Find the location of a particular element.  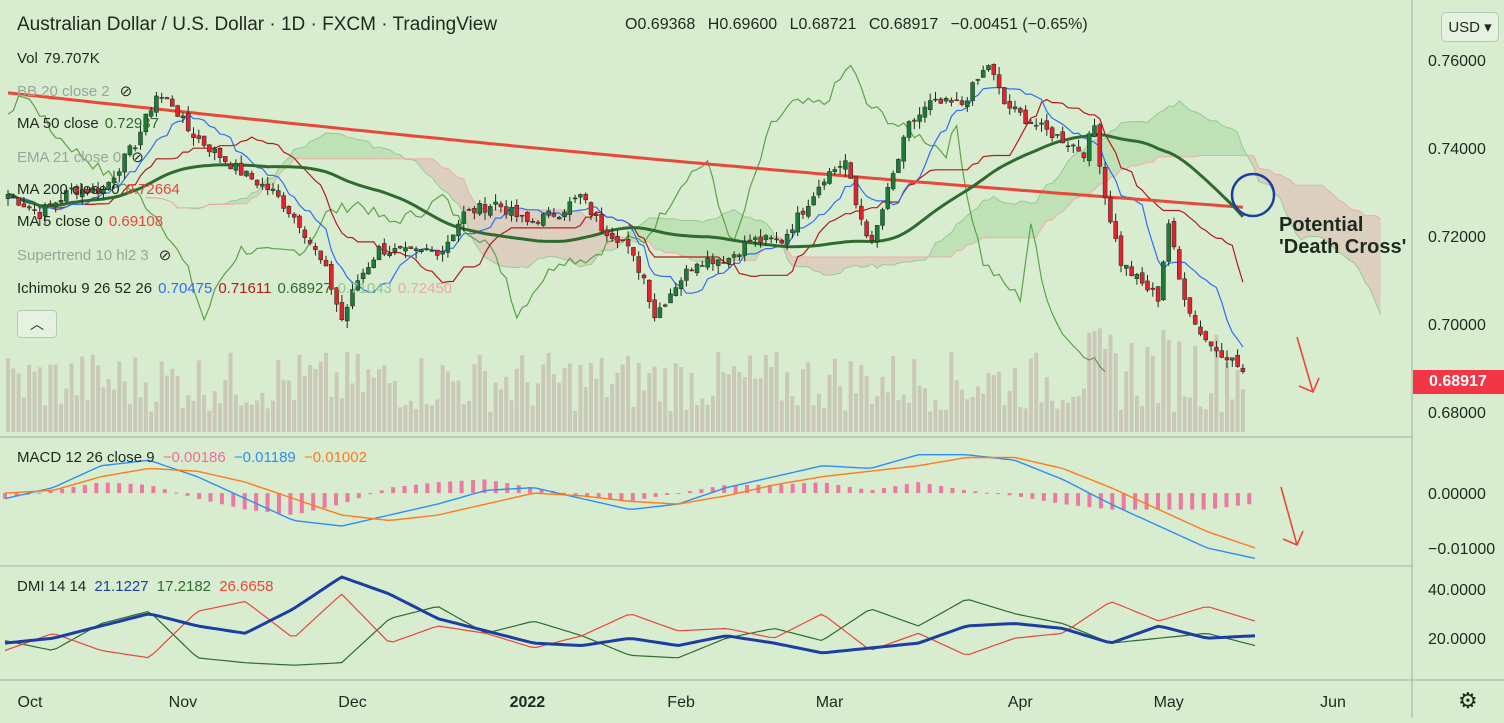

legend-row-3: EMA 21 close 0⊘ is located at coordinates (80, 157).